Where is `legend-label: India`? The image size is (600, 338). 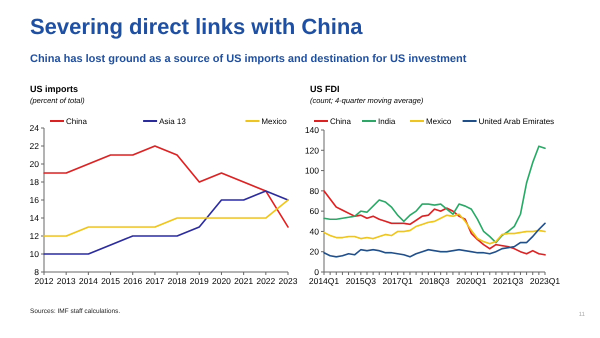 legend-label: India is located at coordinates (387, 121).